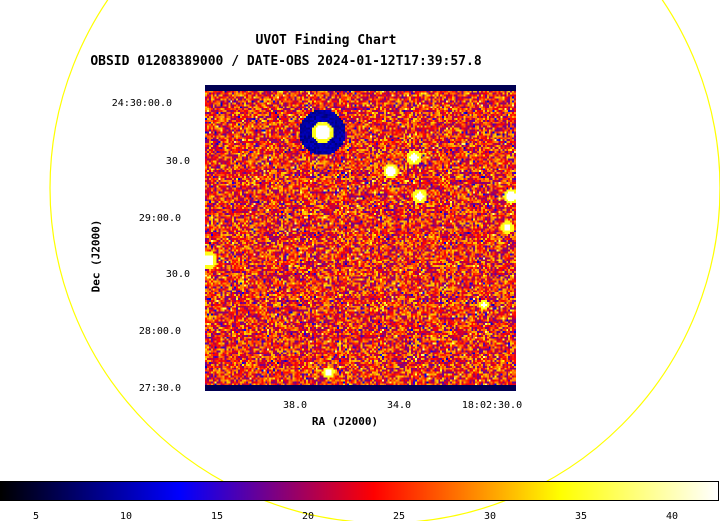  What do you see at coordinates (159, 388) in the screenshot?
I see `dec-tick-label: 27:30.0` at bounding box center [159, 388].